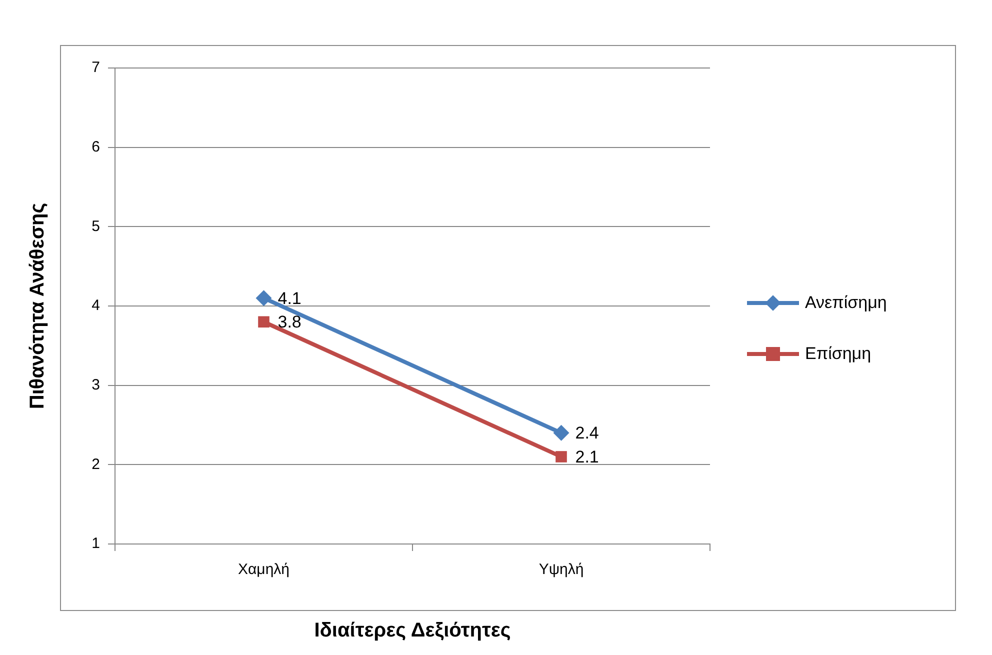  Describe the element at coordinates (96, 543) in the screenshot. I see `y-tick-label: 1` at that location.